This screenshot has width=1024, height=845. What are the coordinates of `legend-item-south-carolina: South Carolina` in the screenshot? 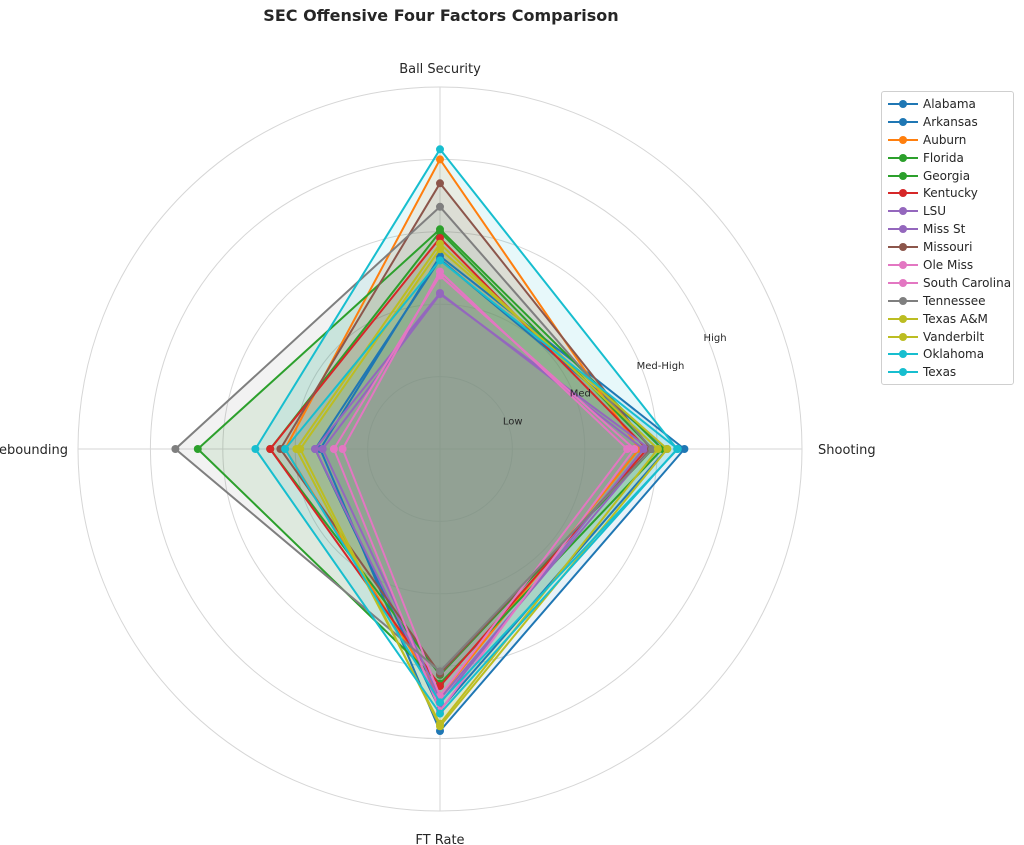 It's located at (947, 283).